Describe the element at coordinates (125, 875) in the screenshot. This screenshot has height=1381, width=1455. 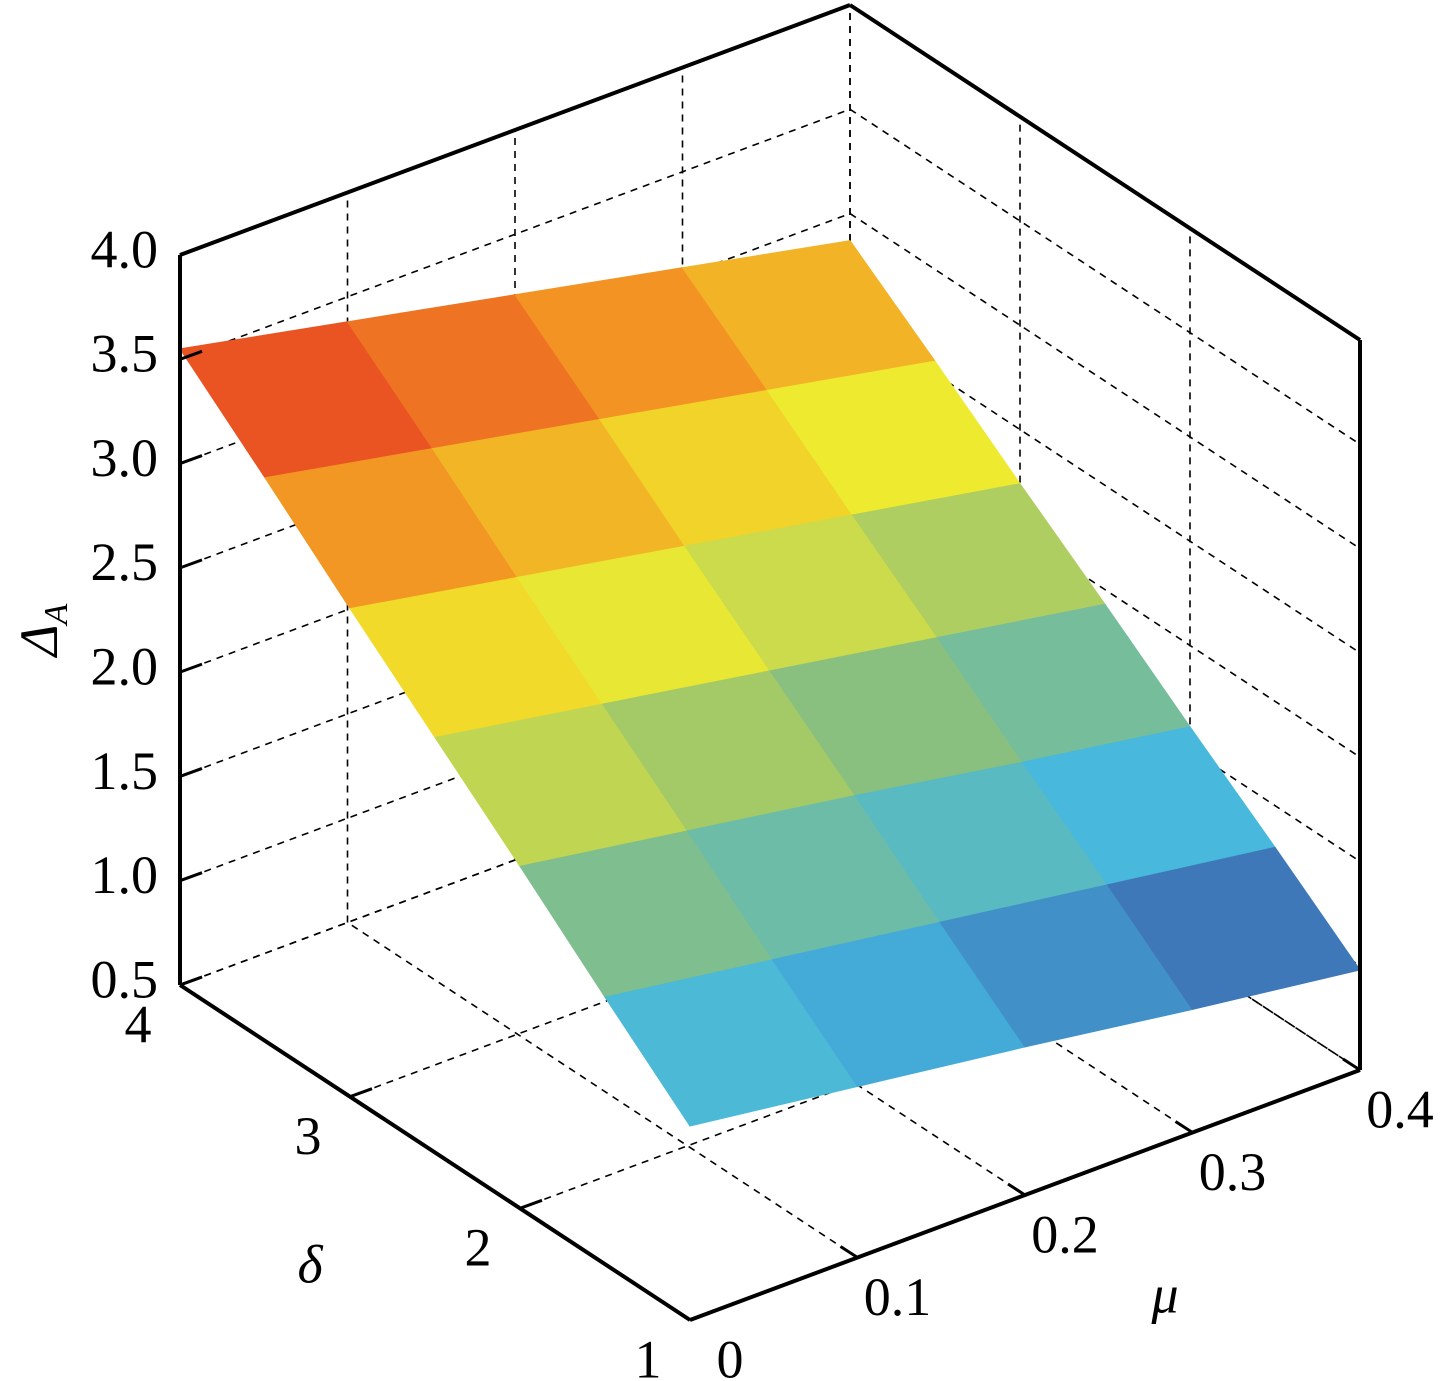
I see `z-tick-label: 1.0` at that location.